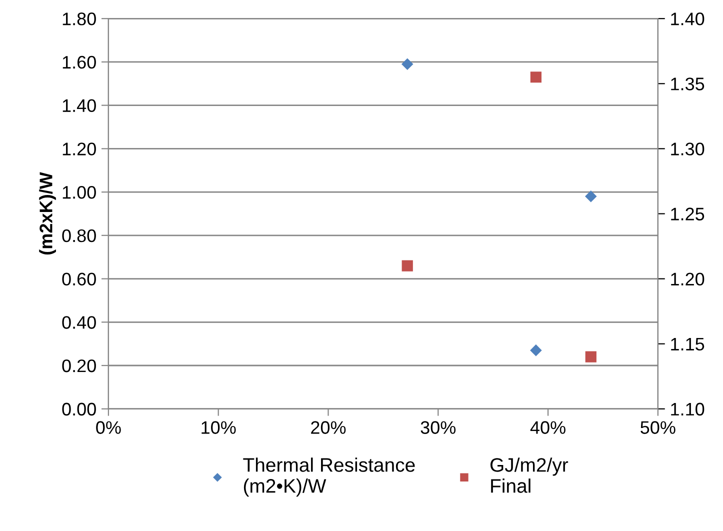 The image size is (723, 531). I want to click on y-tick-label: 0.20, so click(79, 365).